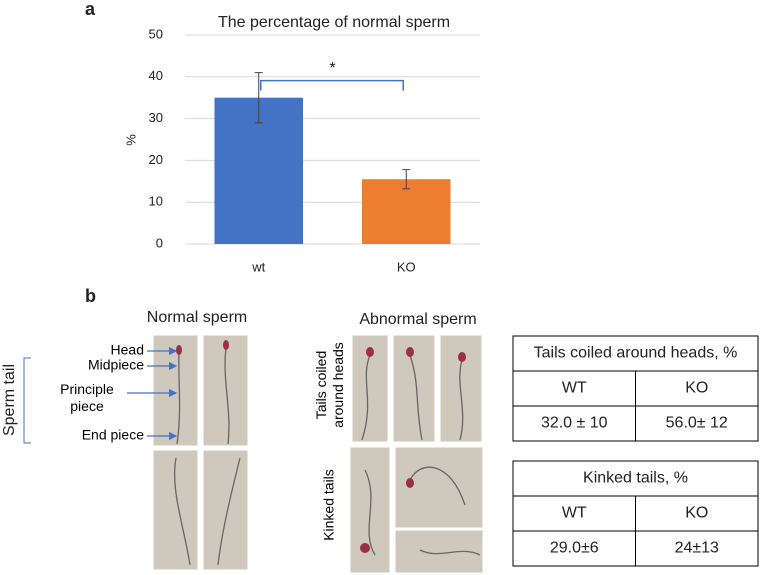 The height and width of the screenshot is (575, 778). Describe the element at coordinates (156, 117) in the screenshot. I see `y-tick-label: 30` at that location.